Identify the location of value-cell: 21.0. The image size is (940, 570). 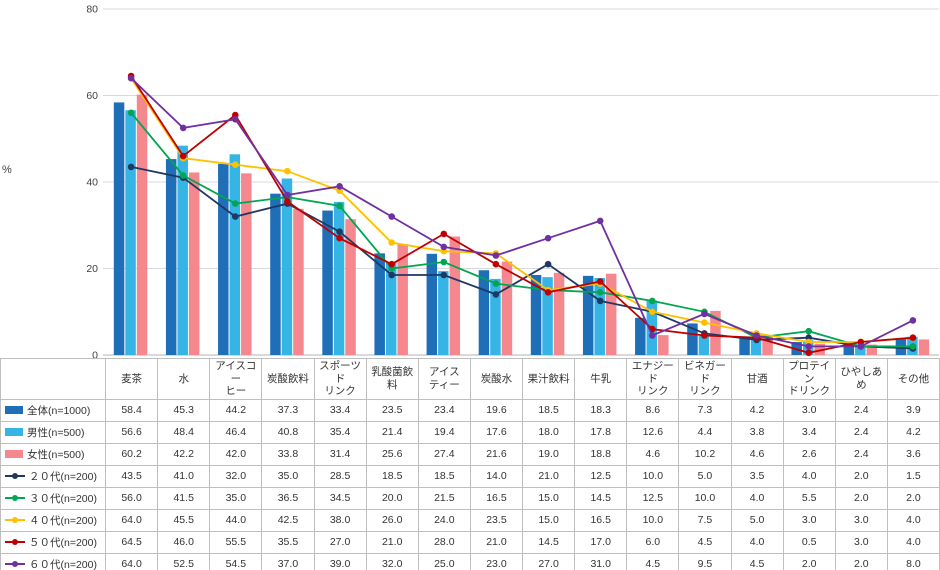
(496, 542).